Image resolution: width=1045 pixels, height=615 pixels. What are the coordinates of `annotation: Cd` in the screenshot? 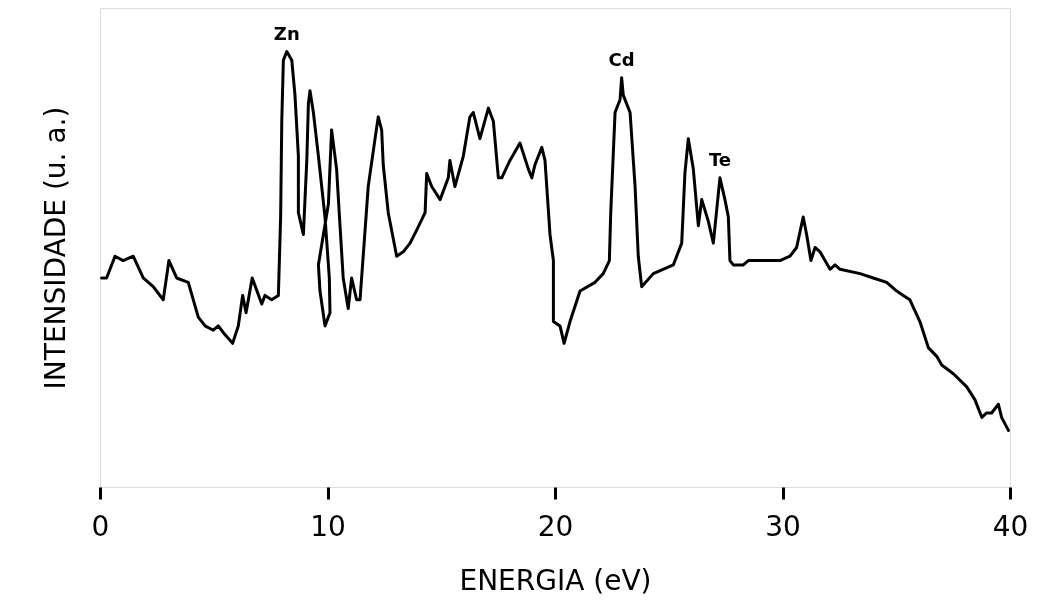 It's located at (621, 59).